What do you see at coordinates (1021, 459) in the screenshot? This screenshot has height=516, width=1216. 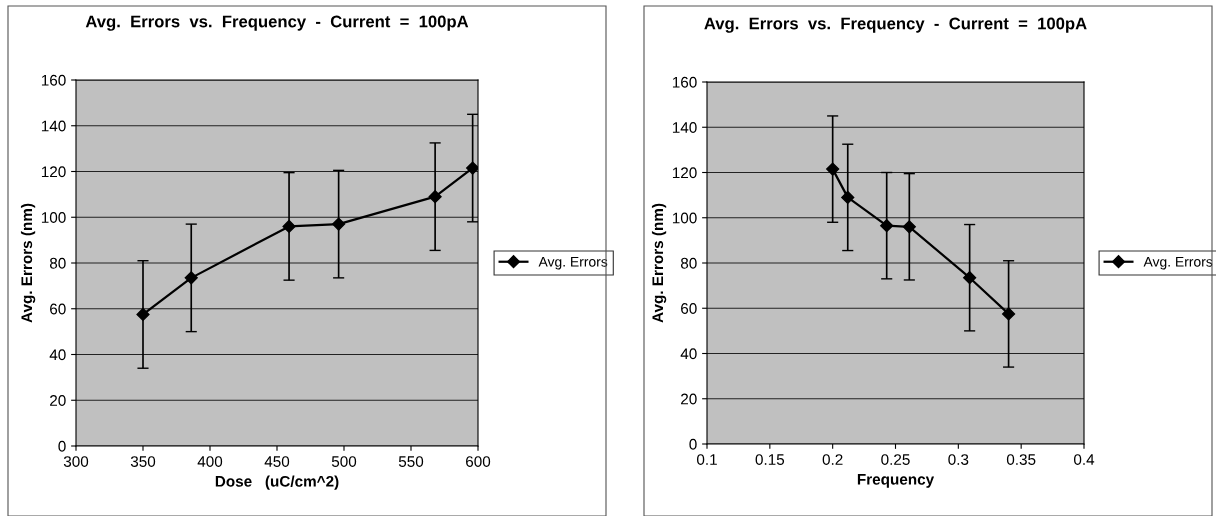 I see `x-tick-label: 0.35` at bounding box center [1021, 459].